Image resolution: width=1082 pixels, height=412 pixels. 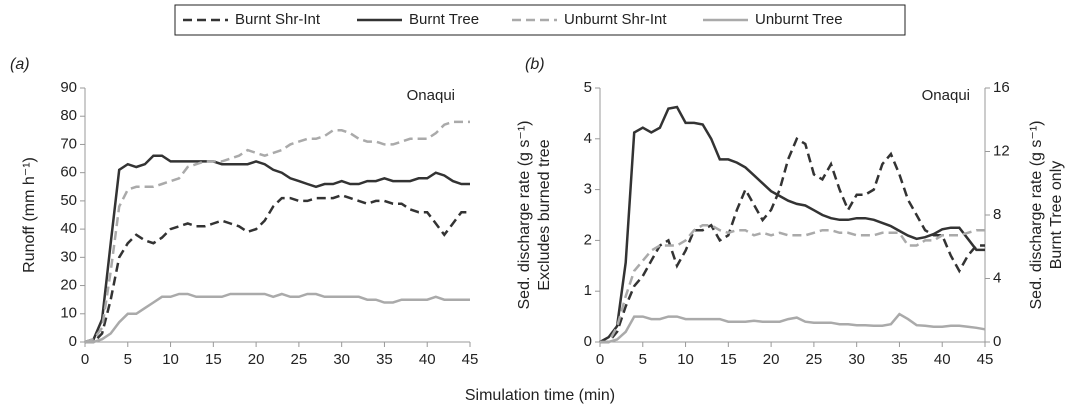 What do you see at coordinates (68, 313) in the screenshot?
I see `y-tick-label: 10` at bounding box center [68, 313].